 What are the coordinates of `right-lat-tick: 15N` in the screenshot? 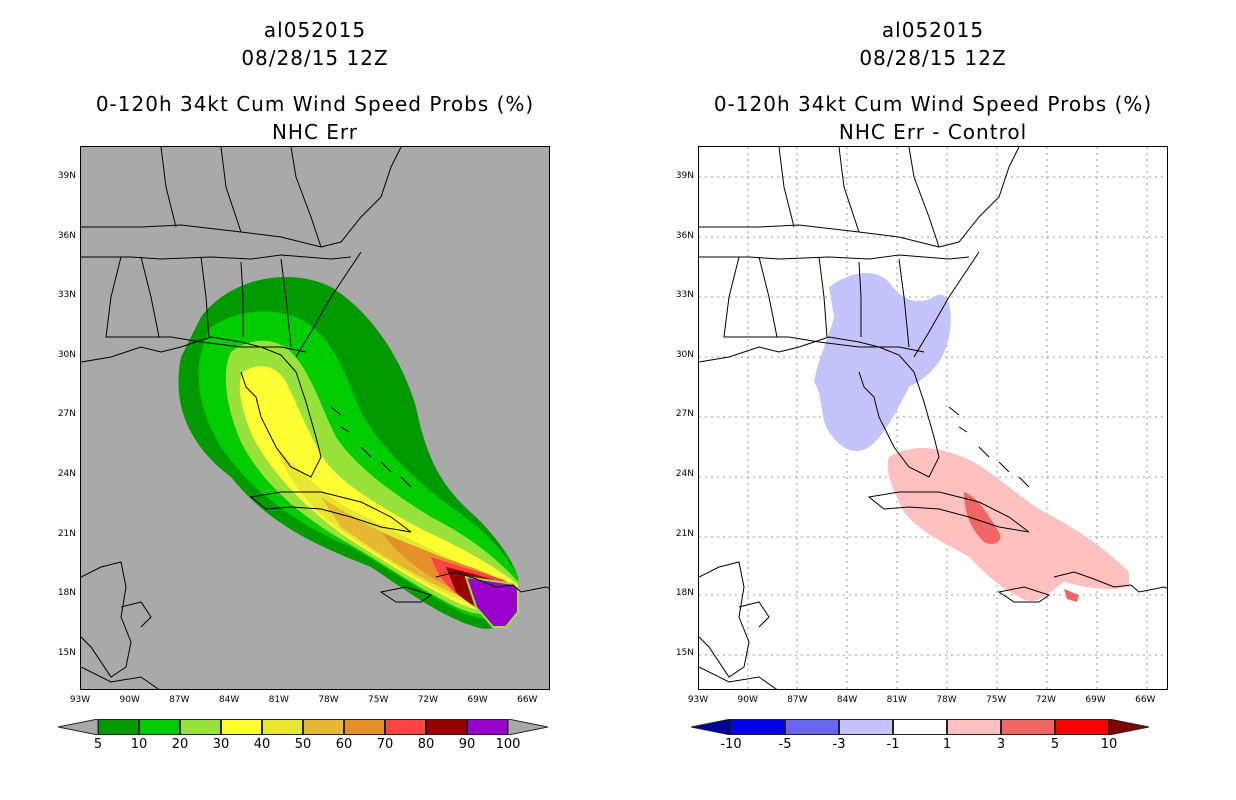 It's located at (684, 652).